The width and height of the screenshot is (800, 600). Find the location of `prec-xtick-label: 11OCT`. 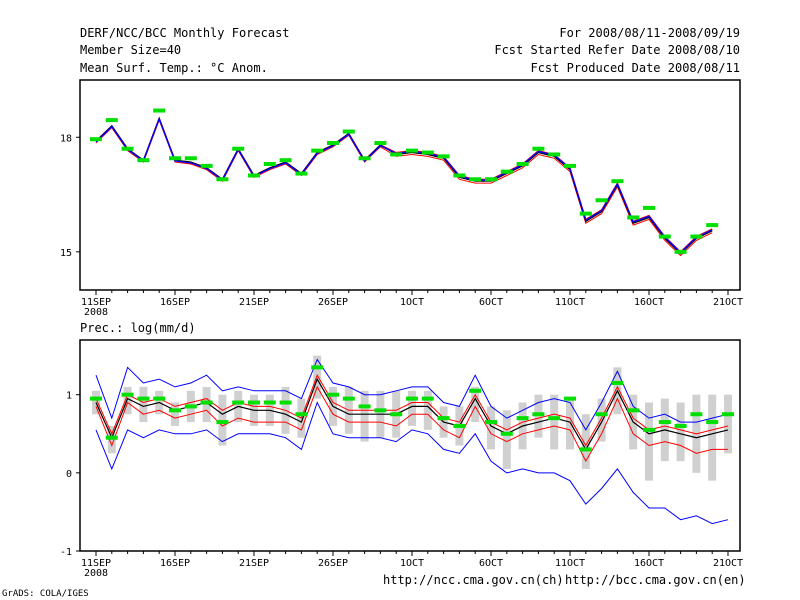

prec-xtick-label: 11OCT is located at coordinates (570, 563).